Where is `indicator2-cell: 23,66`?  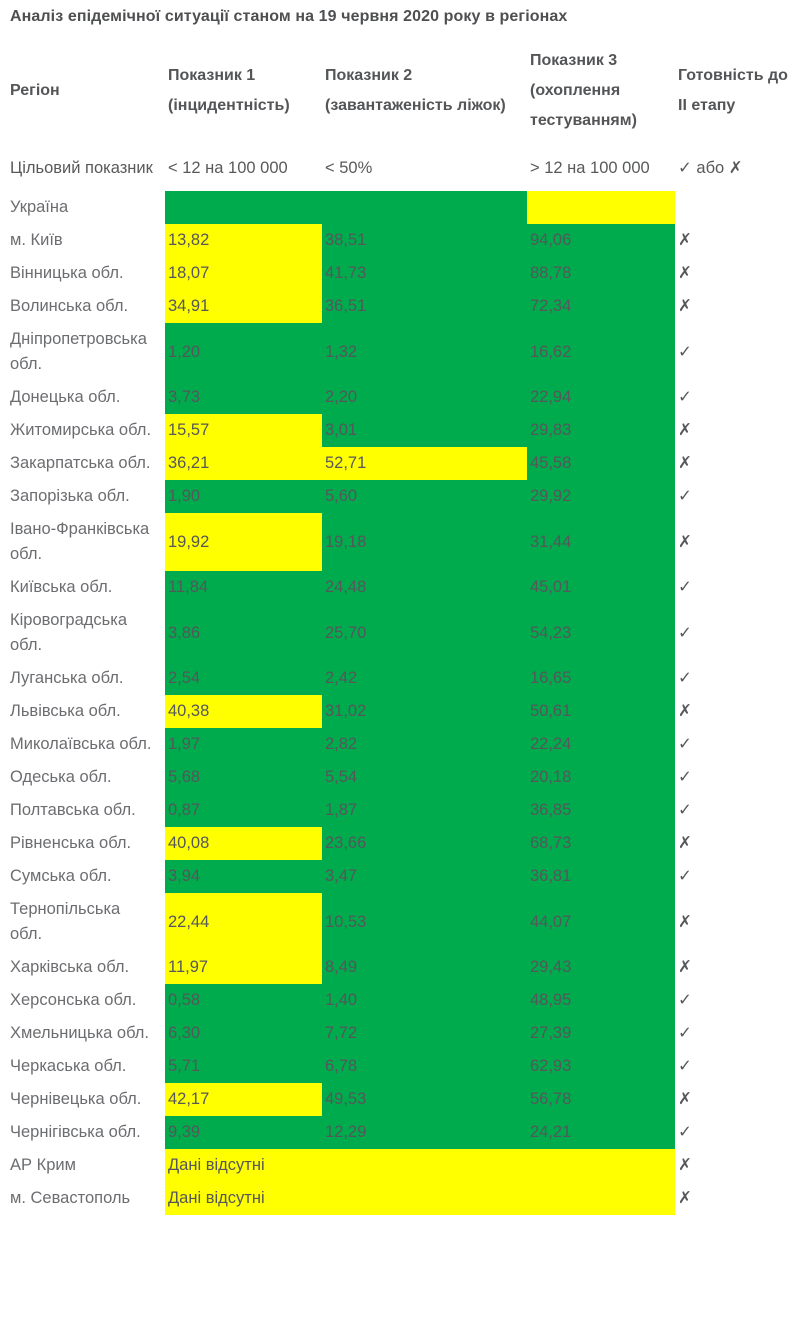
indicator2-cell: 23,66 is located at coordinates (424, 843).